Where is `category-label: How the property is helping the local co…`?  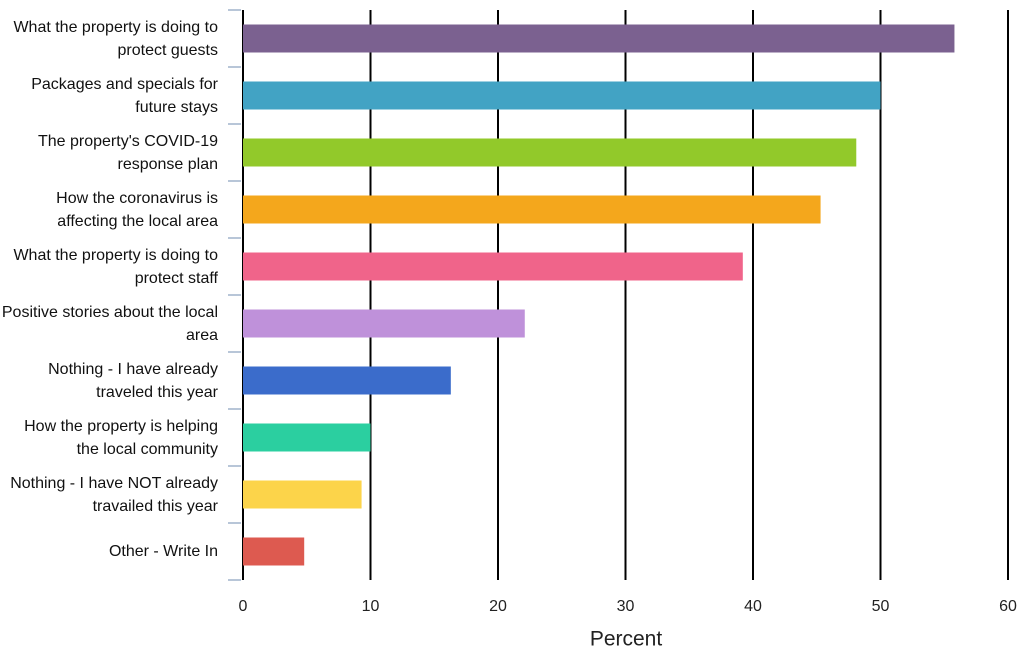 category-label: How the property is helping the local co… is located at coordinates (121, 437).